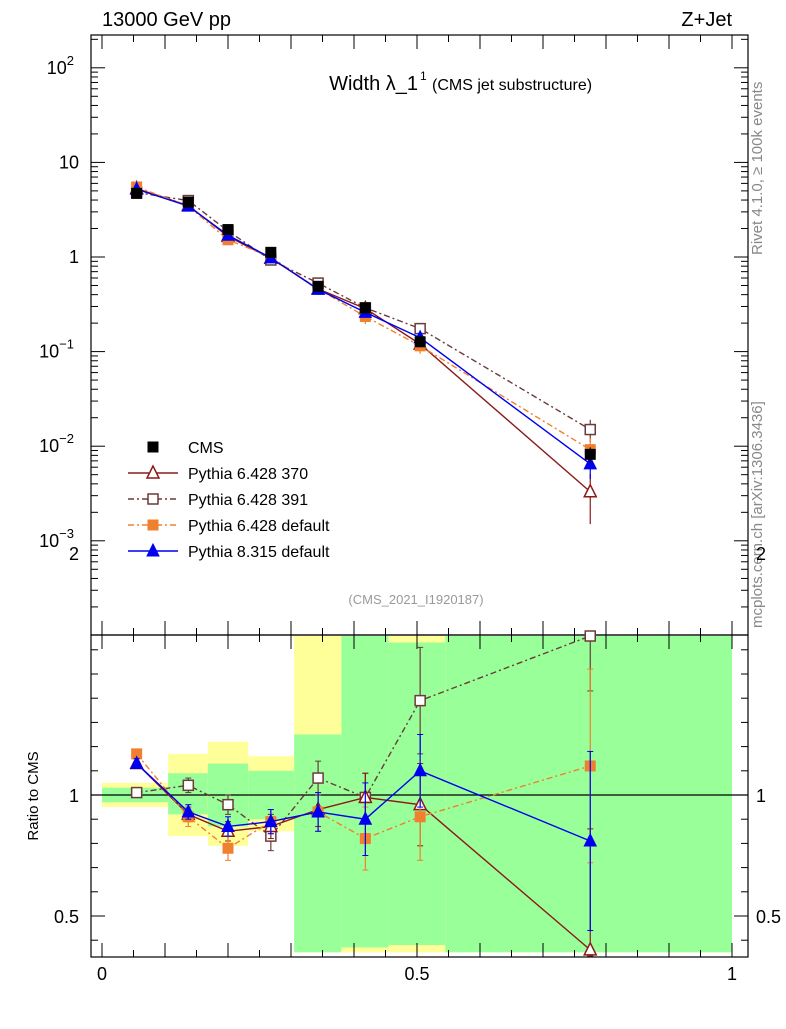  I want to click on legend-label: Pythia 6.428 391, so click(248, 500).